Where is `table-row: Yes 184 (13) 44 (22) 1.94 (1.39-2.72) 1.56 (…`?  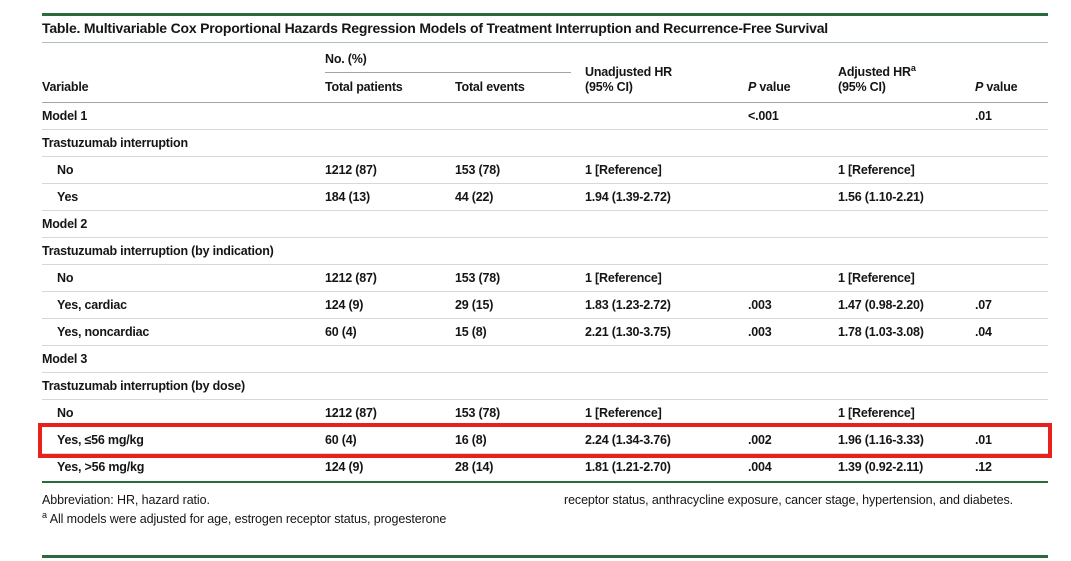 table-row: Yes 184 (13) 44 (22) 1.94 (1.39-2.72) 1.56 (… is located at coordinates (545, 197).